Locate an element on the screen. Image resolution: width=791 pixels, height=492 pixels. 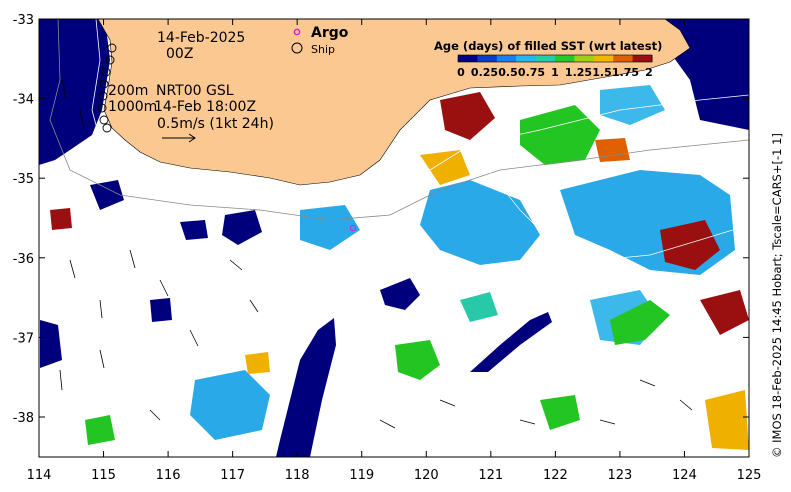
product-label: NRT00 GSL is located at coordinates (195, 91).